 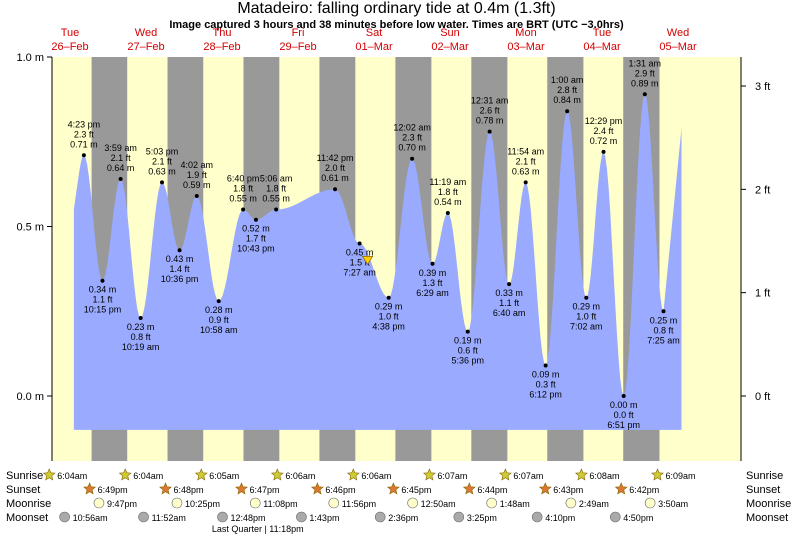 What do you see at coordinates (416, 490) in the screenshot?
I see `sunset-time: 6:45pm` at bounding box center [416, 490].